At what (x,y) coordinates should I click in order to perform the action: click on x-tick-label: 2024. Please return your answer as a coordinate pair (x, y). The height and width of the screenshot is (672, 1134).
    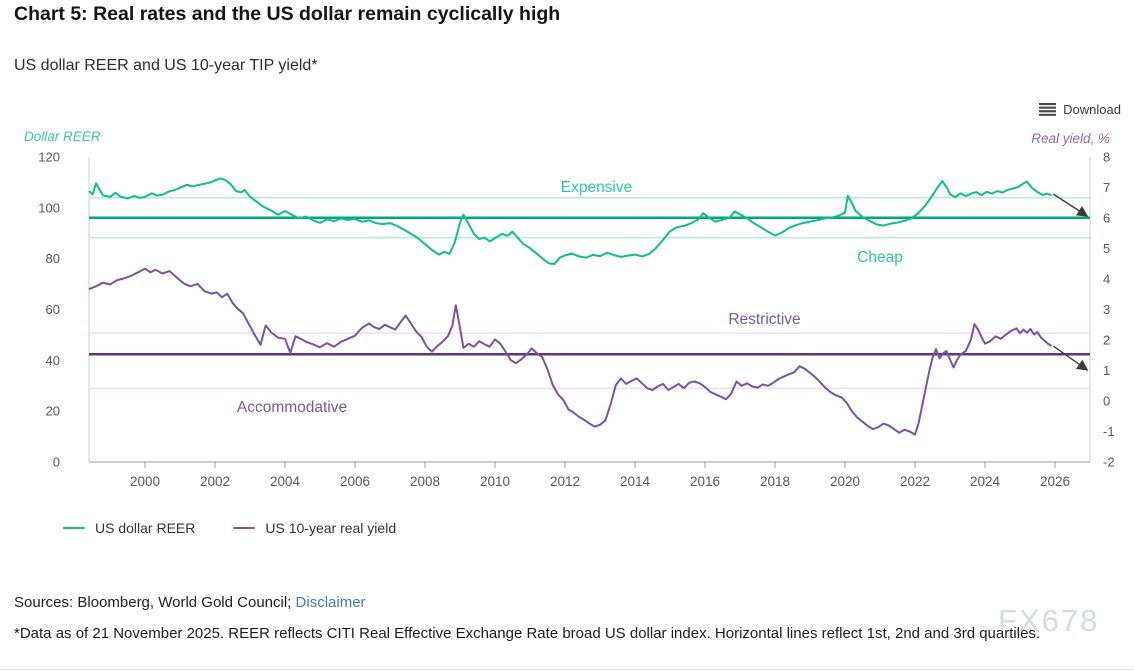
    Looking at the image, I should click on (985, 481).